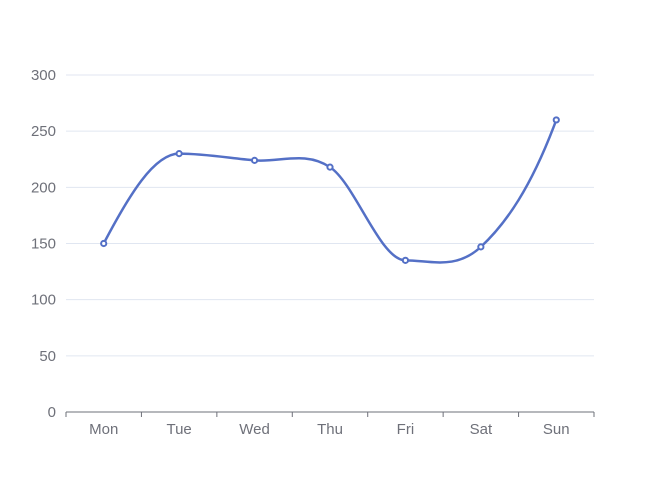  Describe the element at coordinates (43, 131) in the screenshot. I see `y-tick-label: 250` at that location.